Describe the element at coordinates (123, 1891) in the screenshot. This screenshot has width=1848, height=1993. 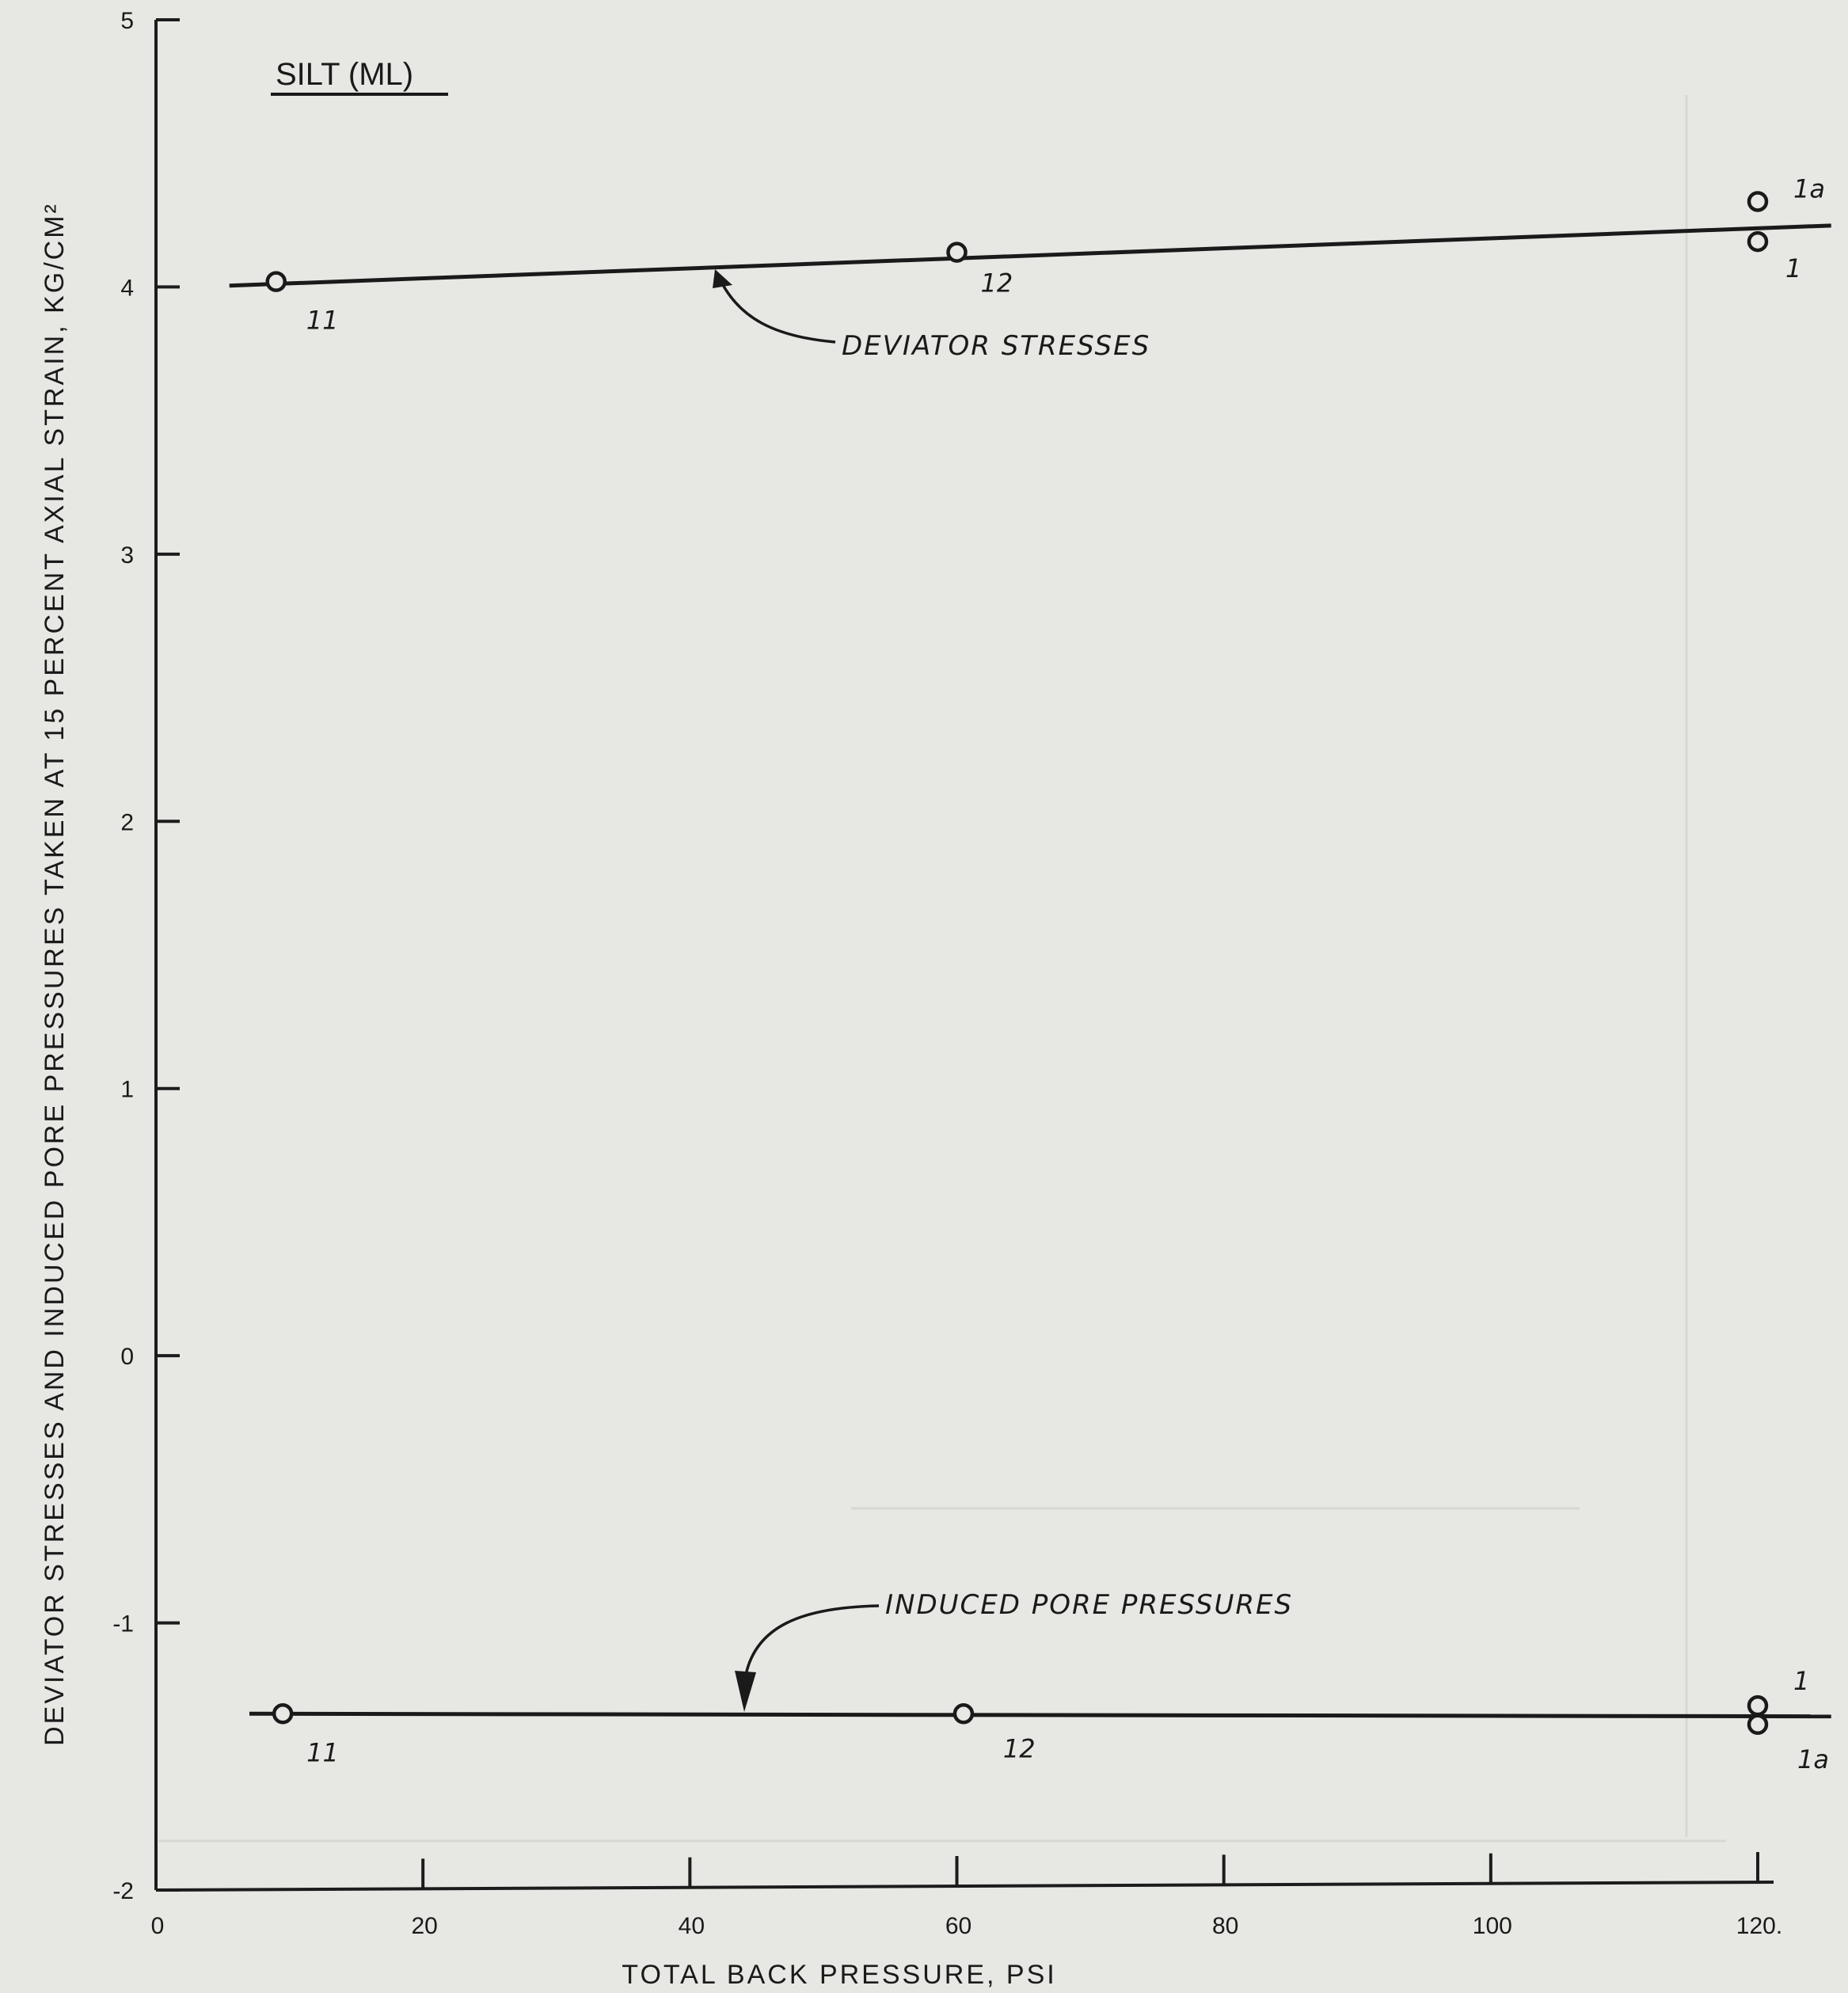
I see `y-tick-label: -2` at that location.